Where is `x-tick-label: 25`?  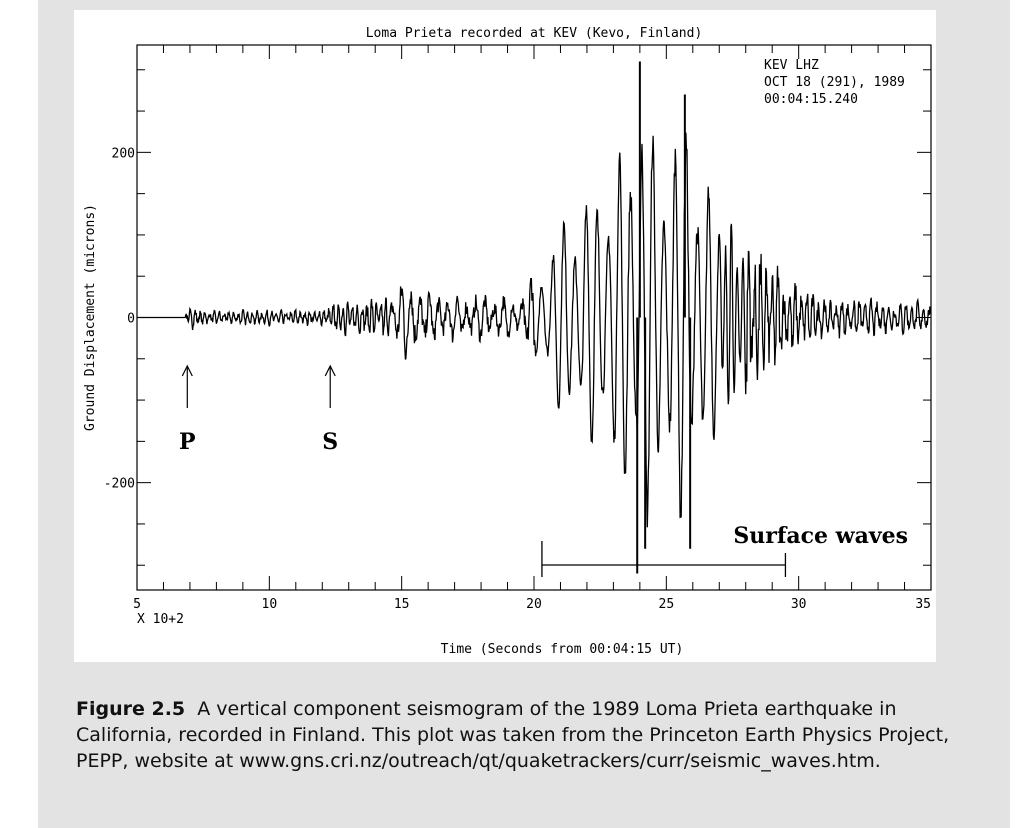
x-tick-label: 25 is located at coordinates (667, 604).